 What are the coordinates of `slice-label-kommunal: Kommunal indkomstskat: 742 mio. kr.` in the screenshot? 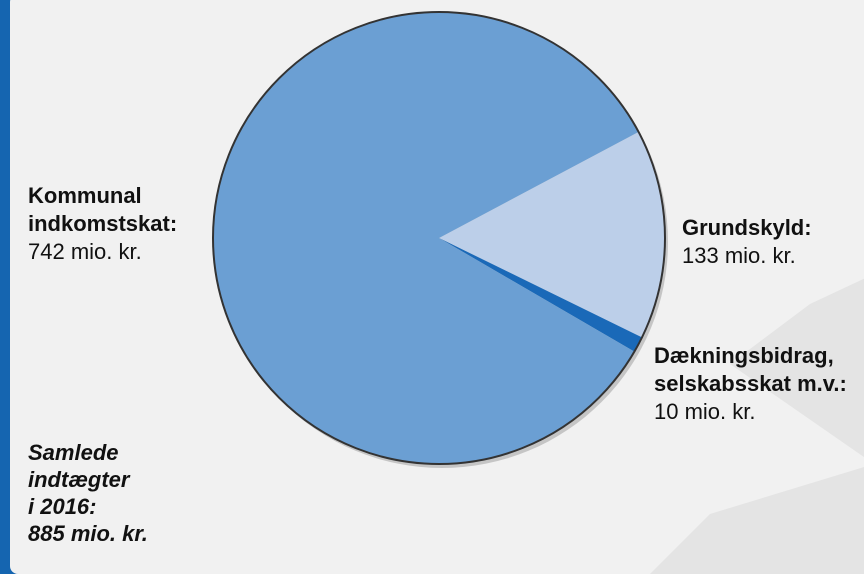 It's located at (102, 224).